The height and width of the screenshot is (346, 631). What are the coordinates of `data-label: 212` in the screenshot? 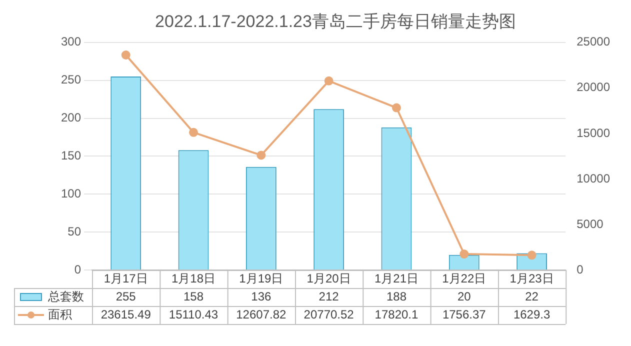 It's located at (329, 296).